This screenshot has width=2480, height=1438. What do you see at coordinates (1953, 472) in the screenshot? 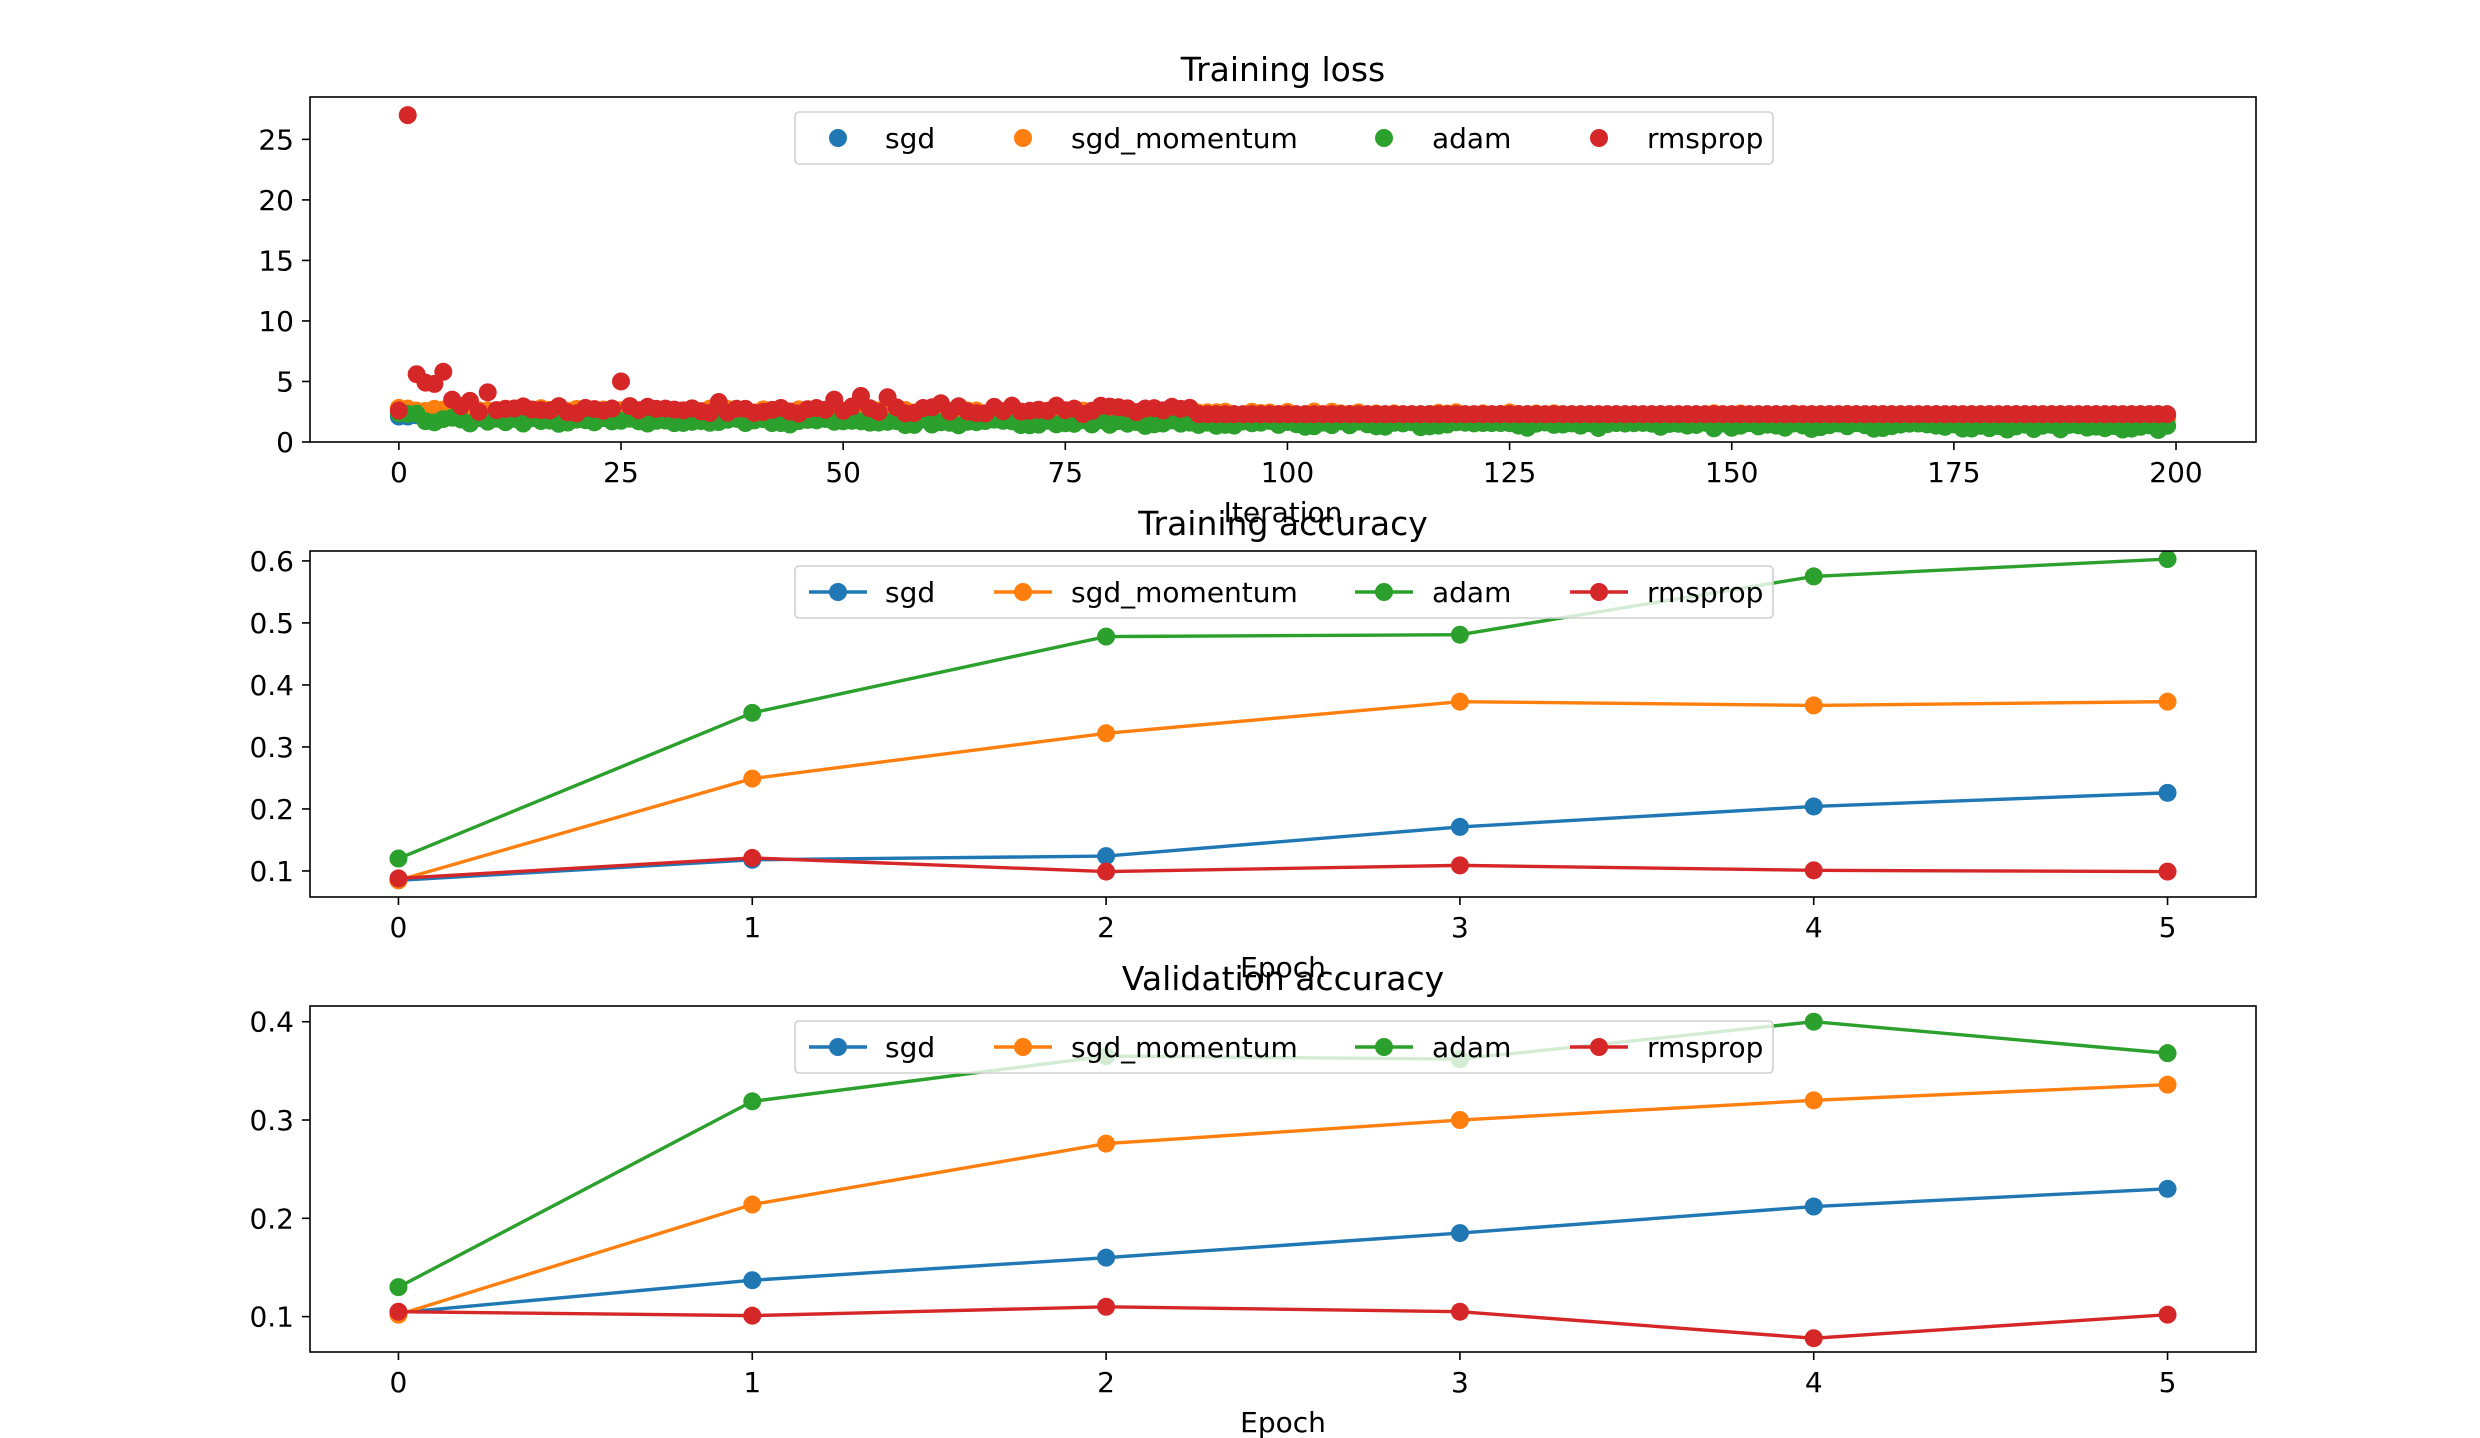
I see `x-tick-label: 175` at bounding box center [1953, 472].